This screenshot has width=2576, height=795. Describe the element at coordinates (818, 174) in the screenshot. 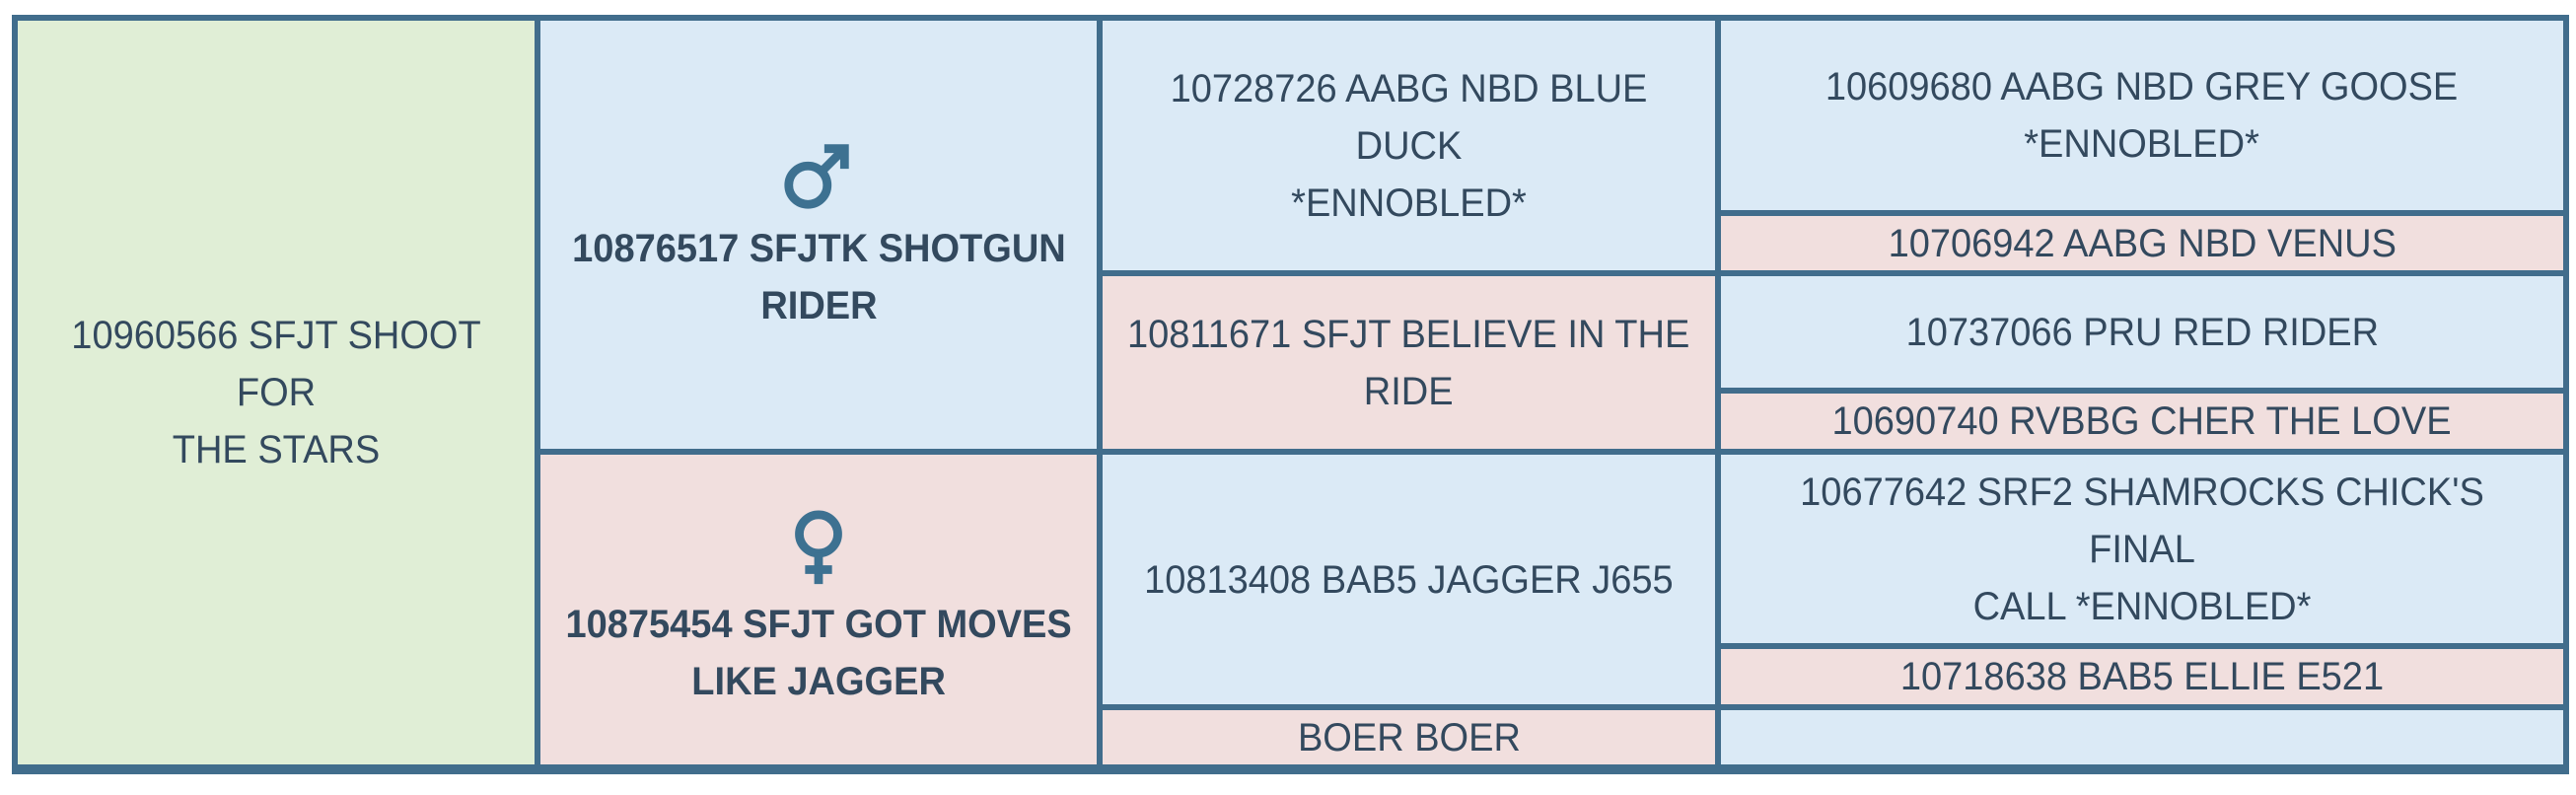

I see `male-icon` at that location.